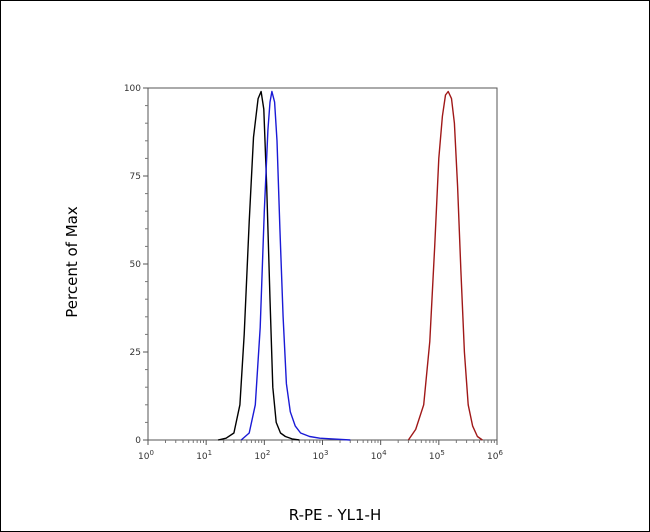 The height and width of the screenshot is (532, 650). I want to click on y-tick-label: 75, so click(135, 177).